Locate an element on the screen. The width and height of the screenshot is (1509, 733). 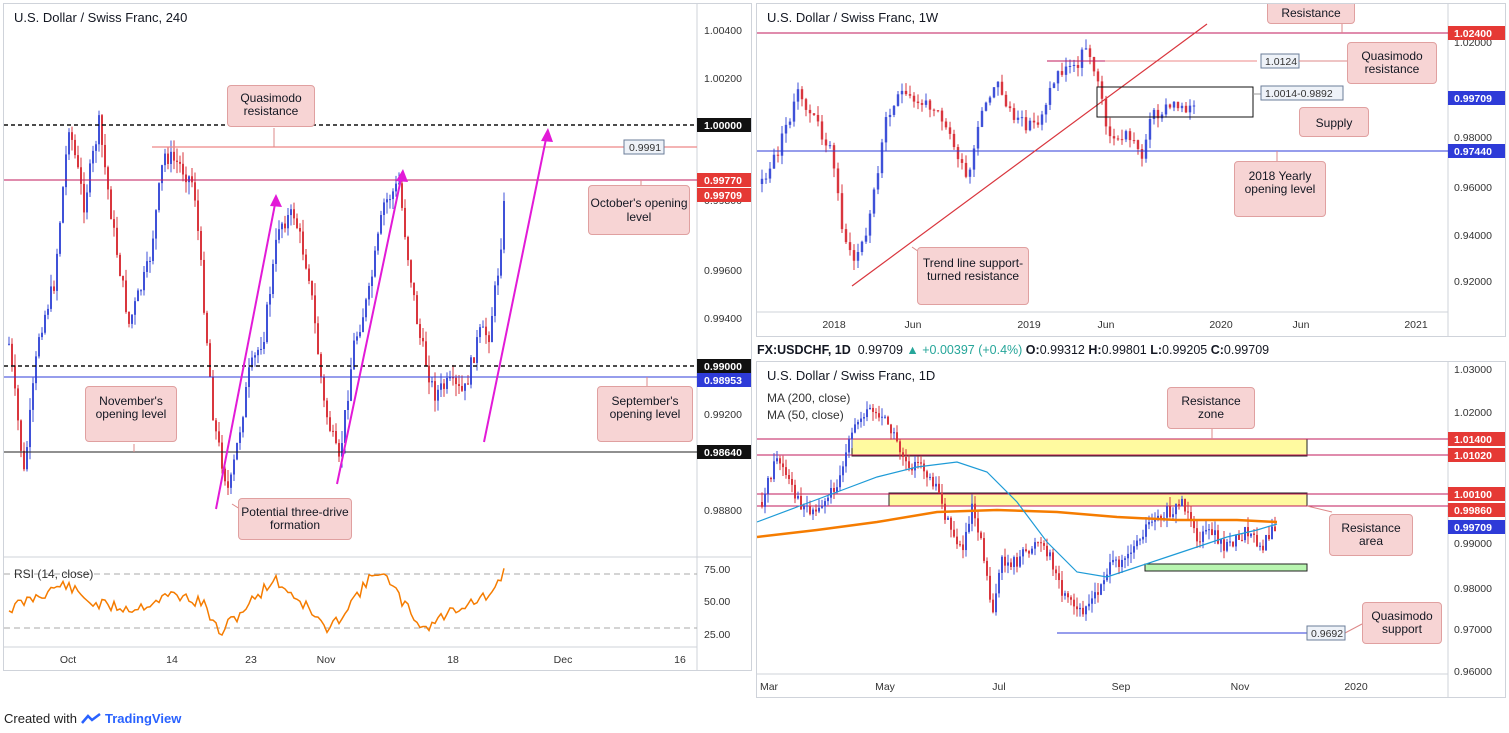
r2-price-label: 1.01020 is located at coordinates (1473, 456).